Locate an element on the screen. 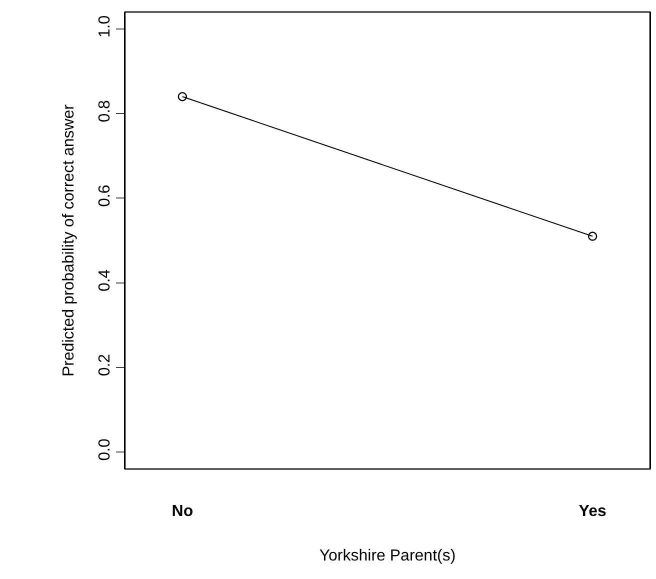  x-tick-label: Yes is located at coordinates (592, 511).